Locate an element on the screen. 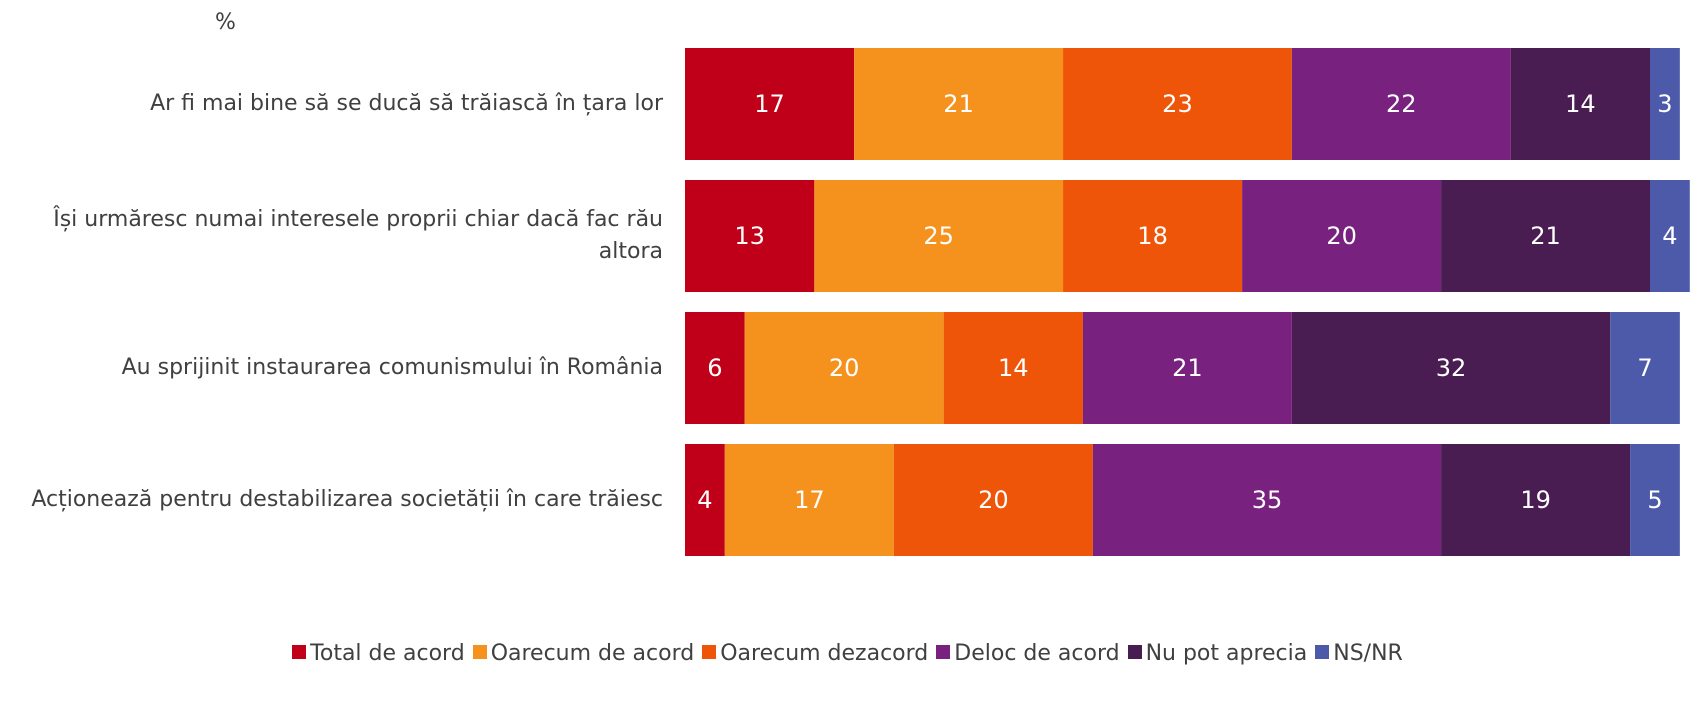 The height and width of the screenshot is (725, 1695). legend-item: Oarecum de acord is located at coordinates (583, 653).